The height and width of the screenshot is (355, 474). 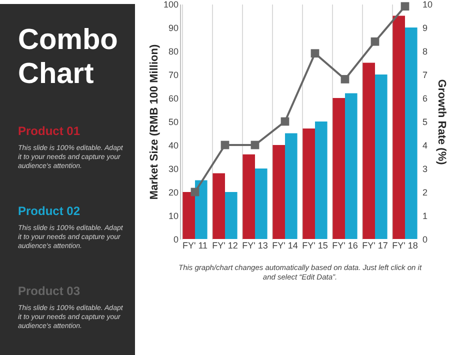 What do you see at coordinates (173, 75) in the screenshot?
I see `y-tick-label: 70` at bounding box center [173, 75].